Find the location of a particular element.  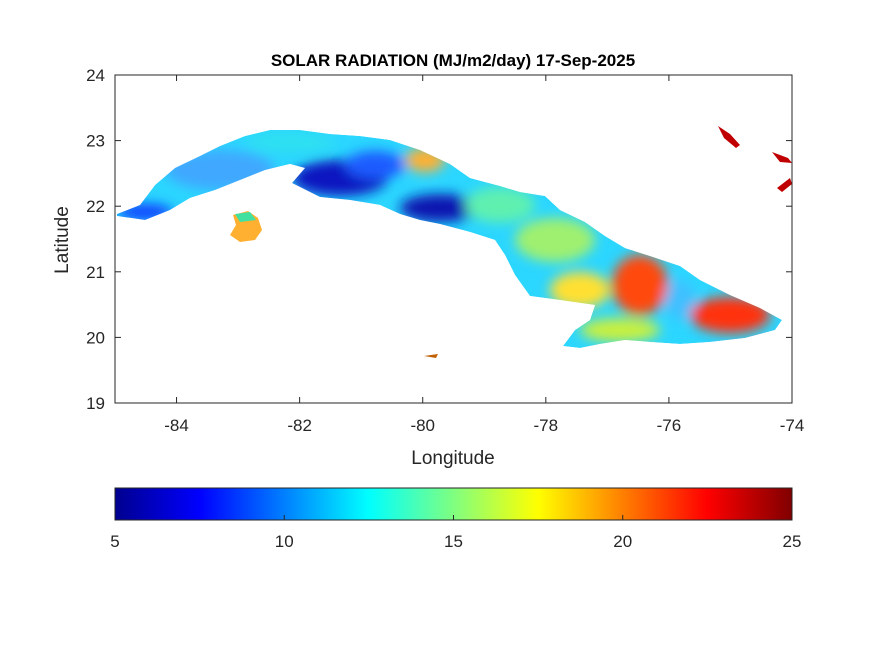

y-tick-label: 22 is located at coordinates (95, 206).